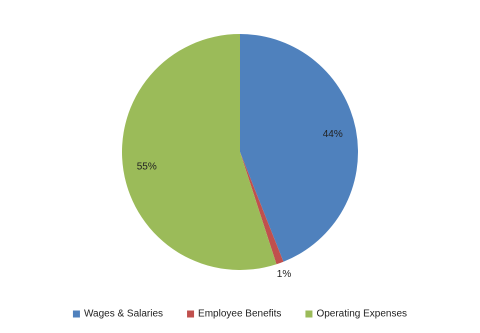 This screenshot has height=333, width=480. I want to click on data-label: 1%, so click(284, 274).